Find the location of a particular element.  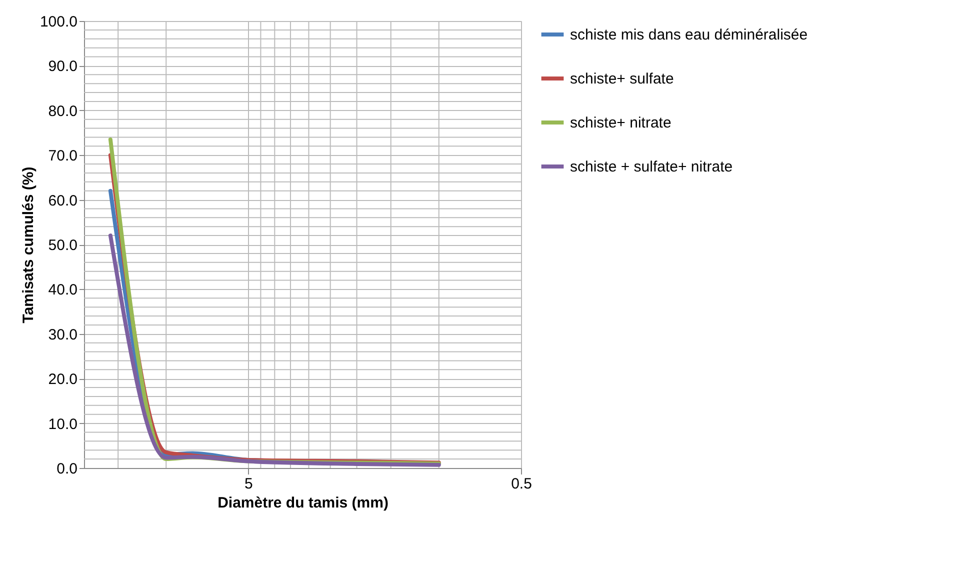

y-tick-label: 80.0 is located at coordinates (63, 111).